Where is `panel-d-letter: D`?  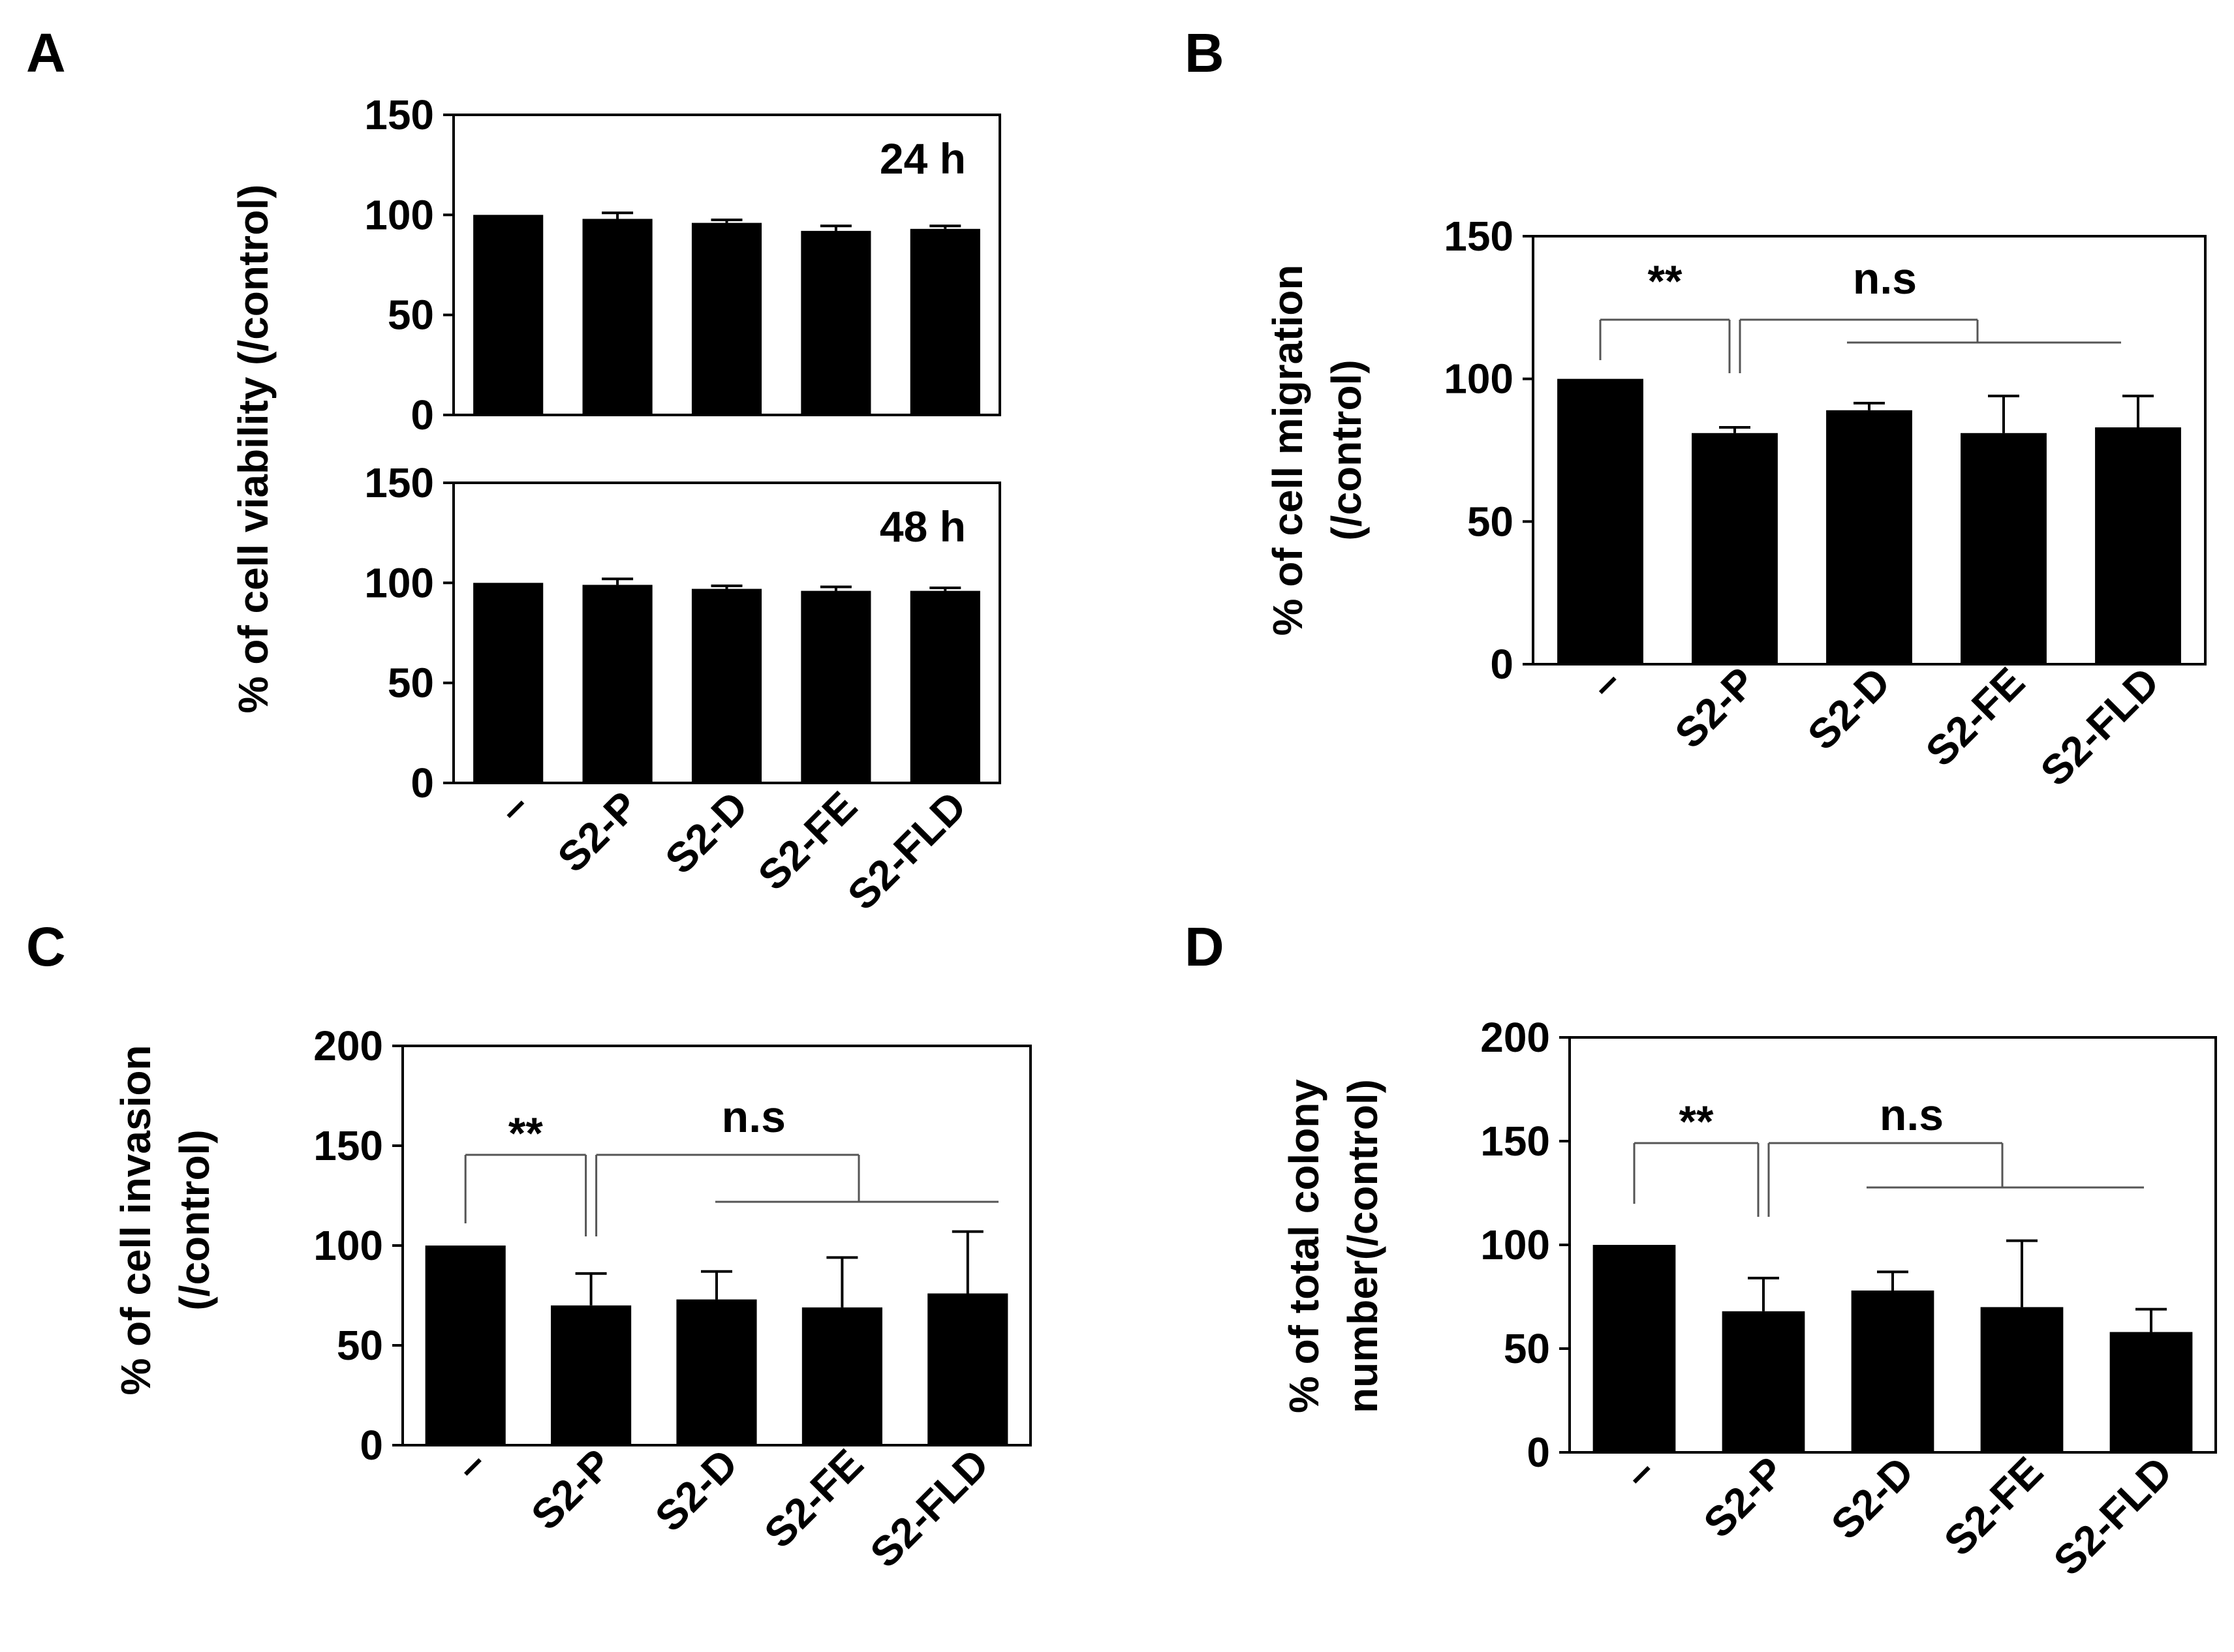
panel-d-letter: D is located at coordinates (1204, 947).